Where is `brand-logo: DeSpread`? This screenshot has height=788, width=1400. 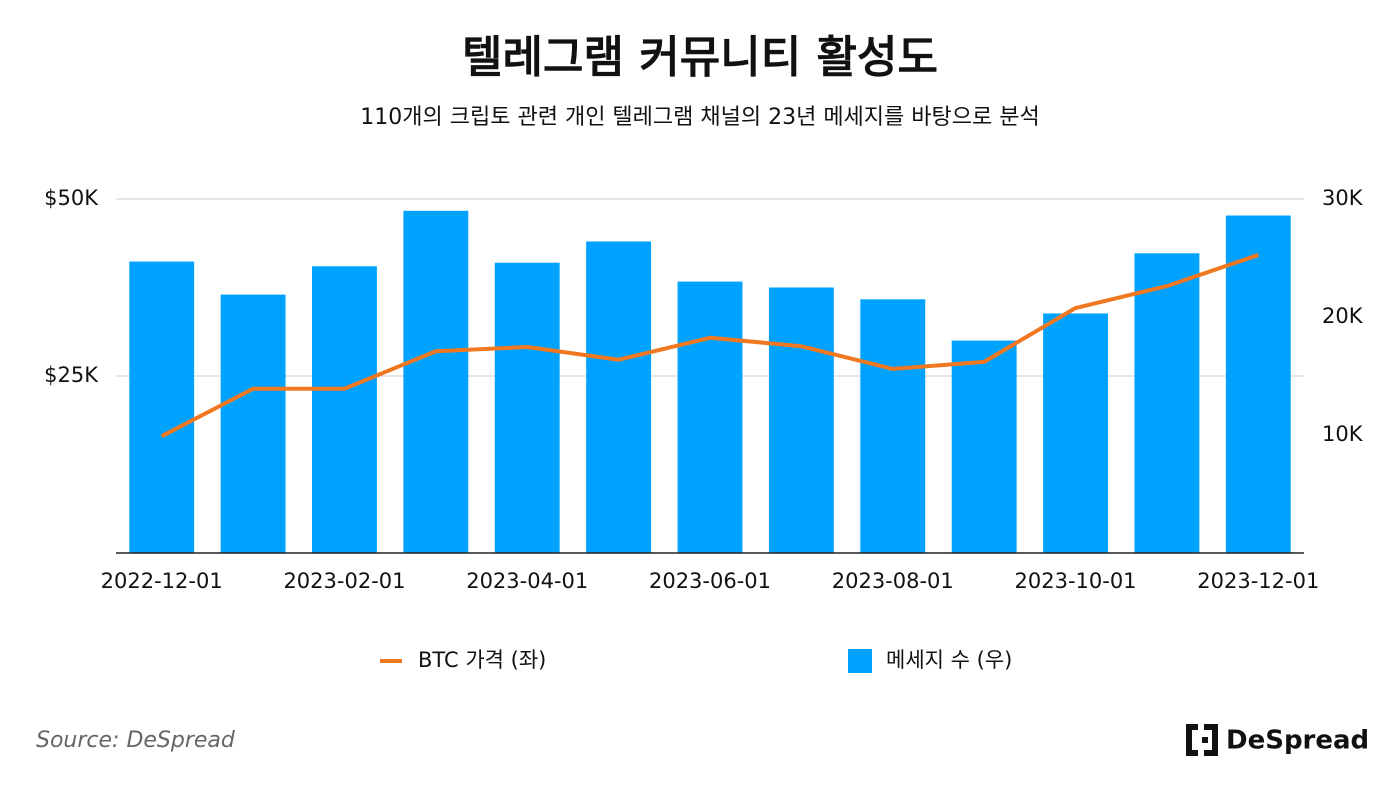 brand-logo: DeSpread is located at coordinates (1277, 740).